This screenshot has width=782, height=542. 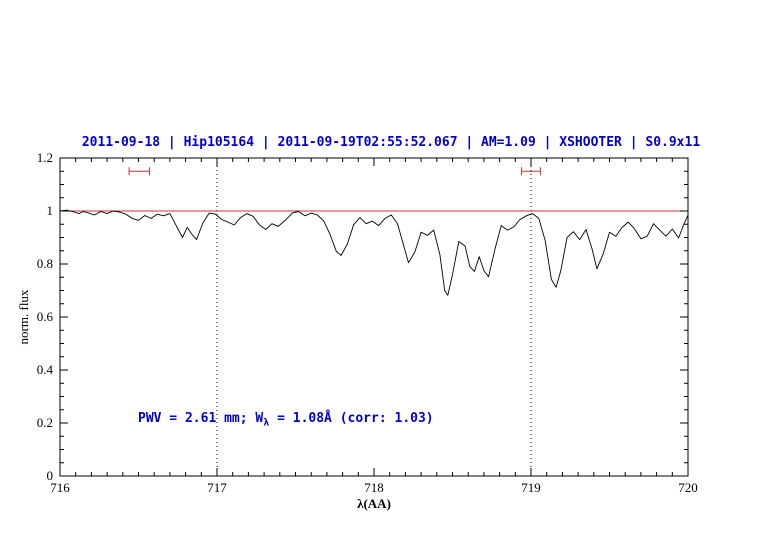 I want to click on x-axis-label: λ(AA), so click(x=374, y=503).